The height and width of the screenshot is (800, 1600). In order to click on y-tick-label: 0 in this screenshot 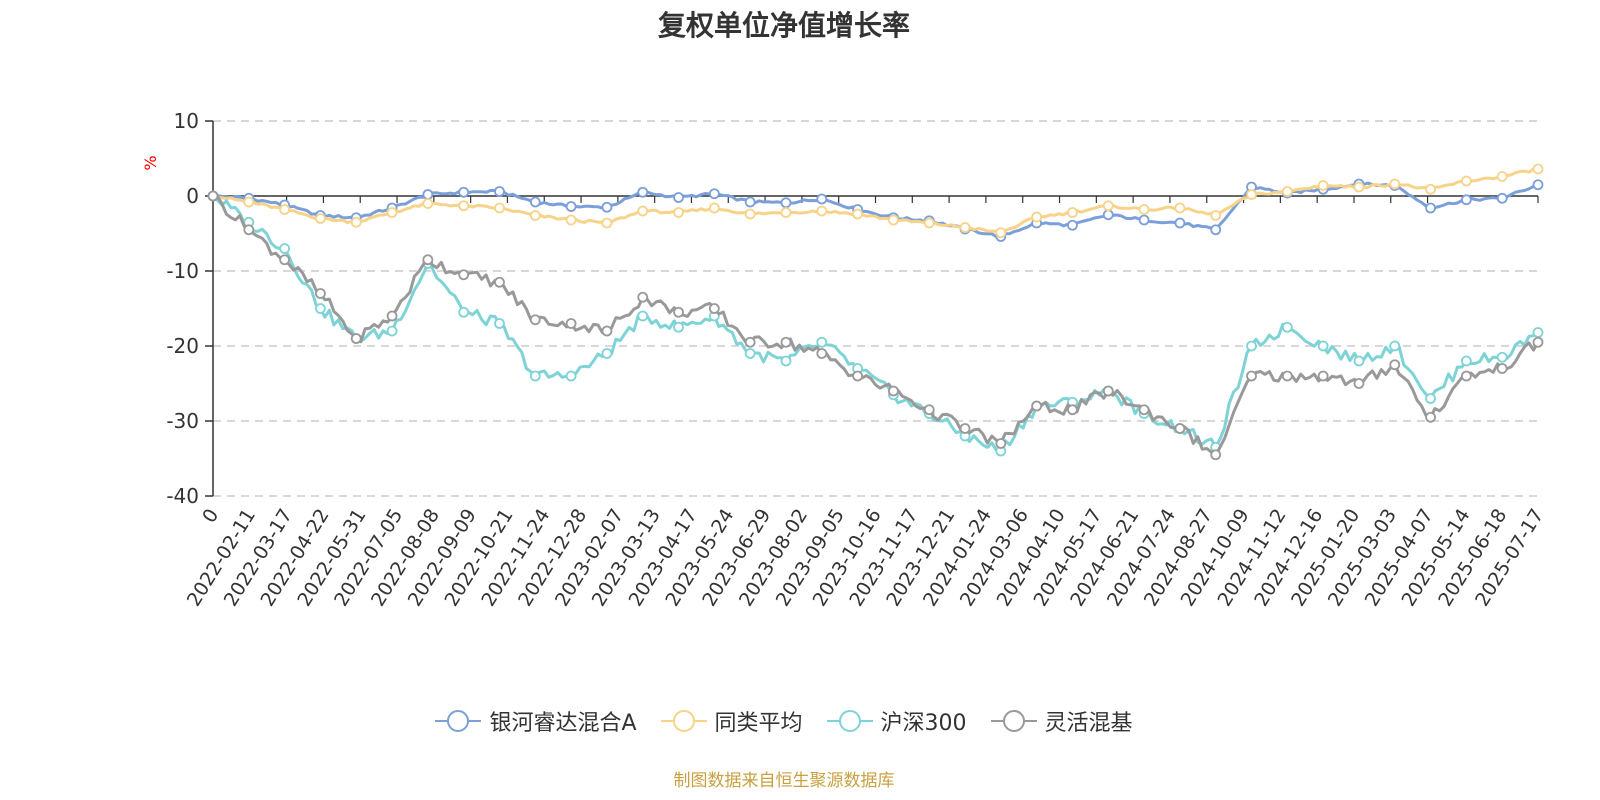, I will do `click(192, 196)`.